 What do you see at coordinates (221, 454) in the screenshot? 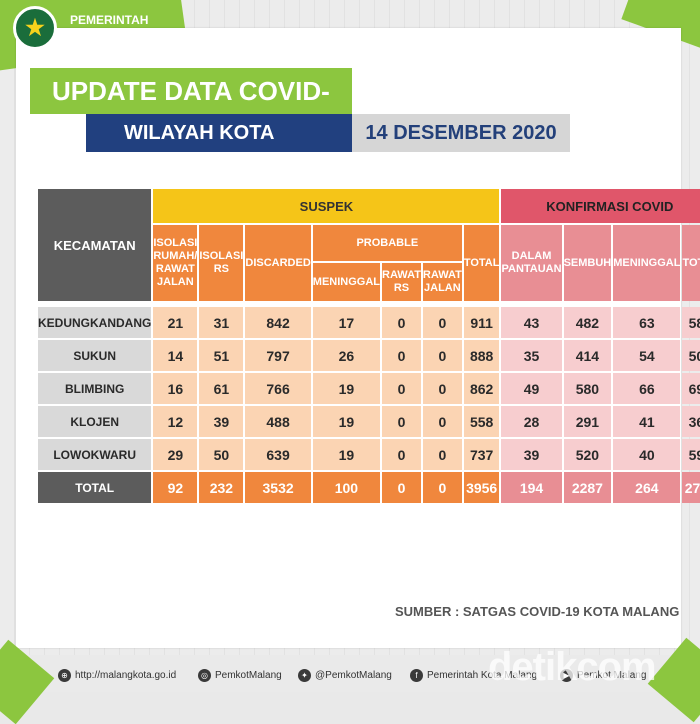
I see `table-cell: 50` at bounding box center [221, 454].